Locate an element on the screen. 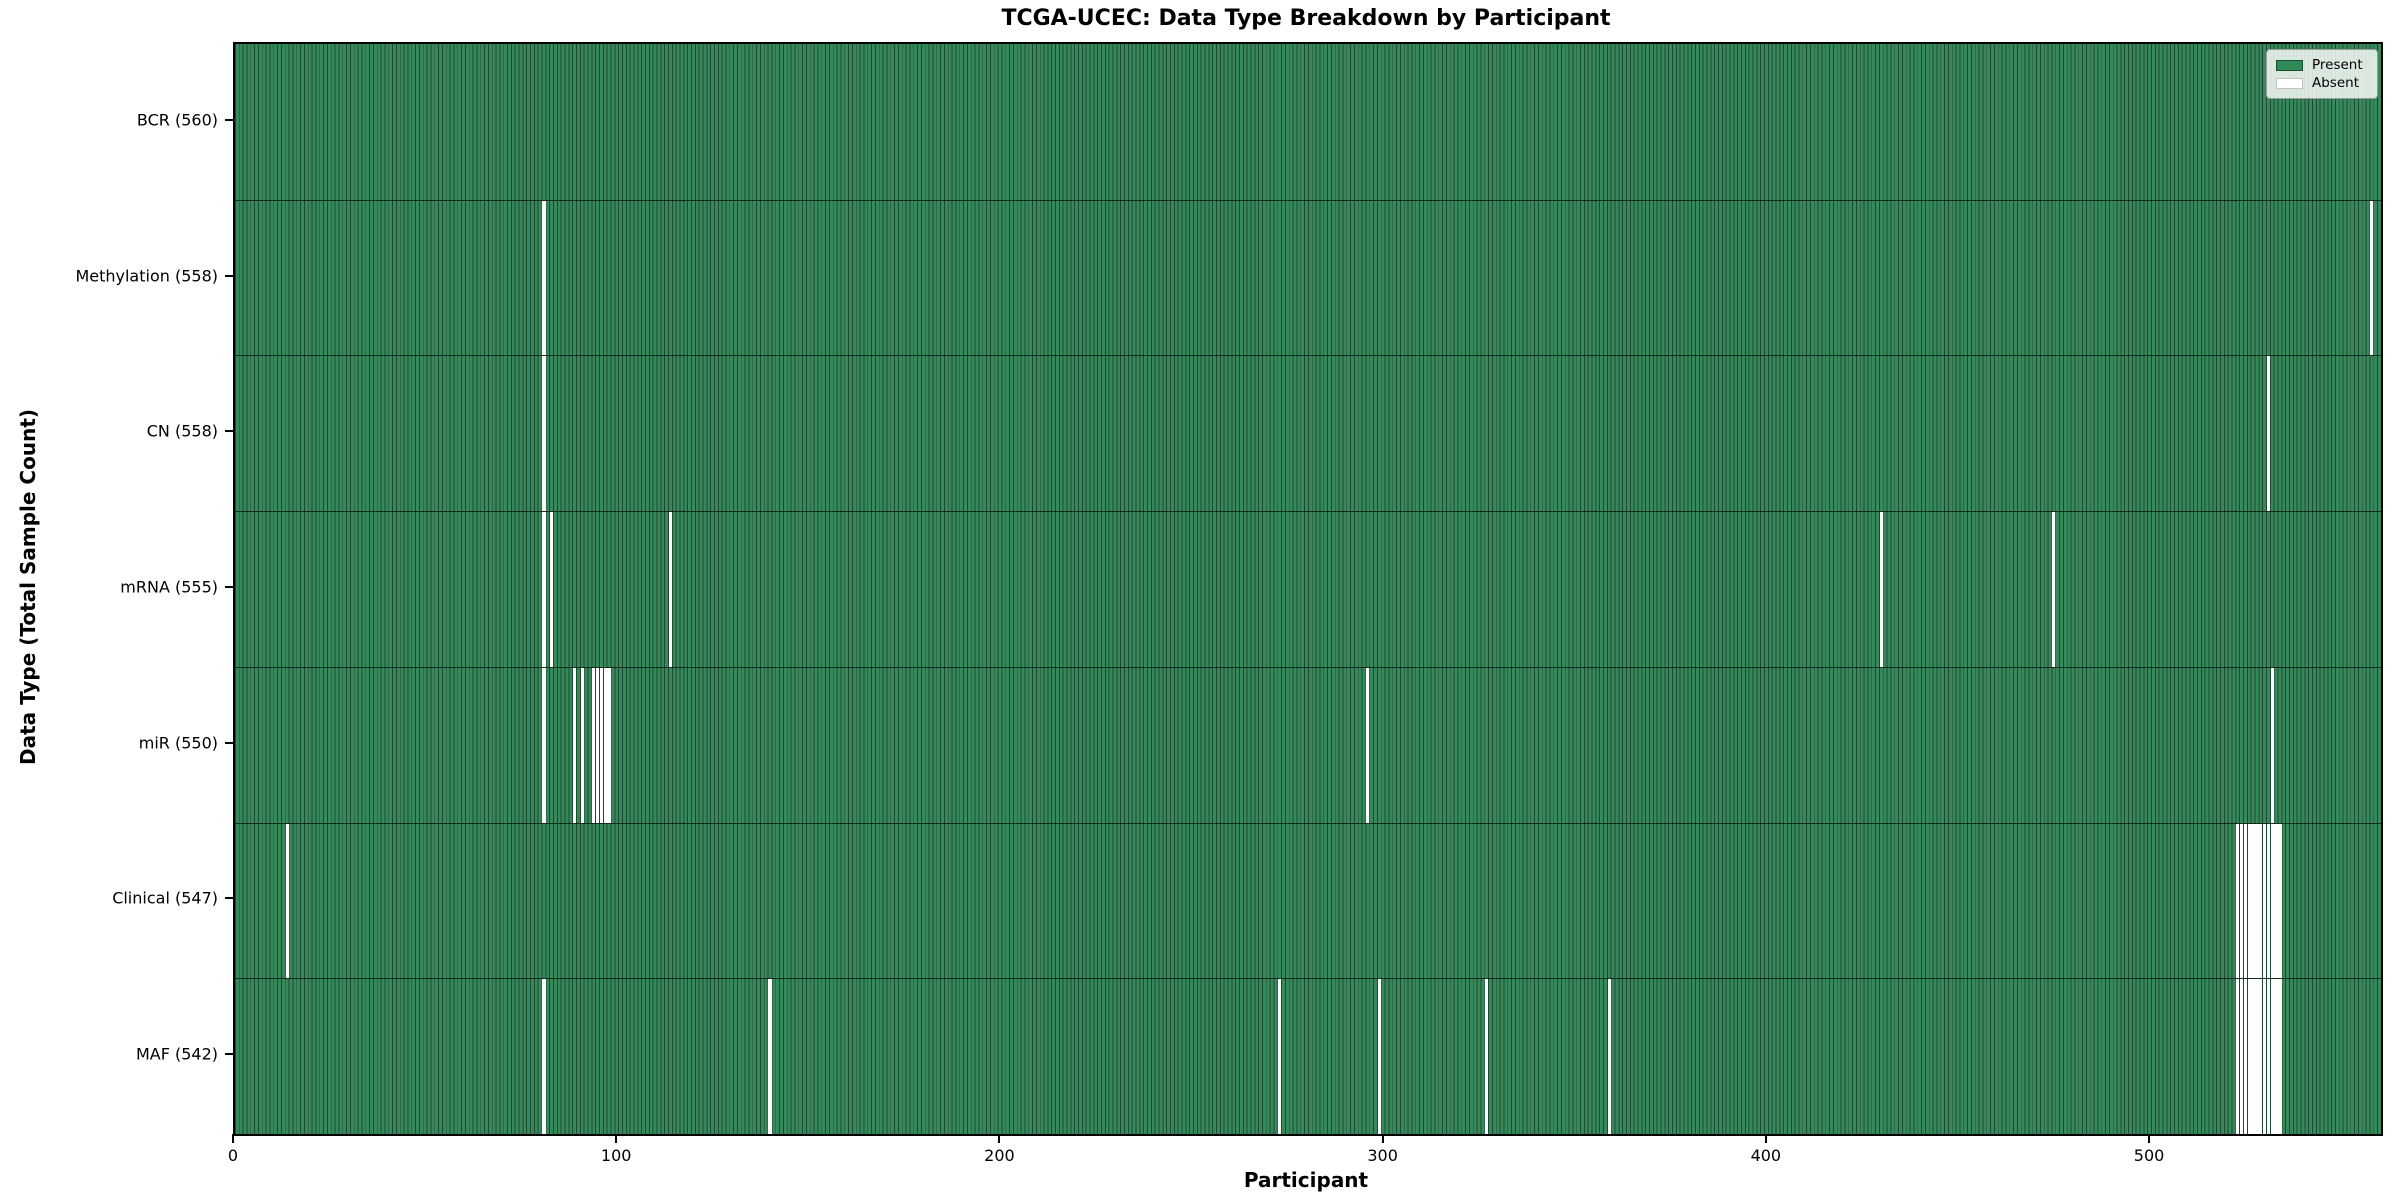 This screenshot has width=2400, height=1200. legend-item-absent: Absent is located at coordinates (2322, 83).